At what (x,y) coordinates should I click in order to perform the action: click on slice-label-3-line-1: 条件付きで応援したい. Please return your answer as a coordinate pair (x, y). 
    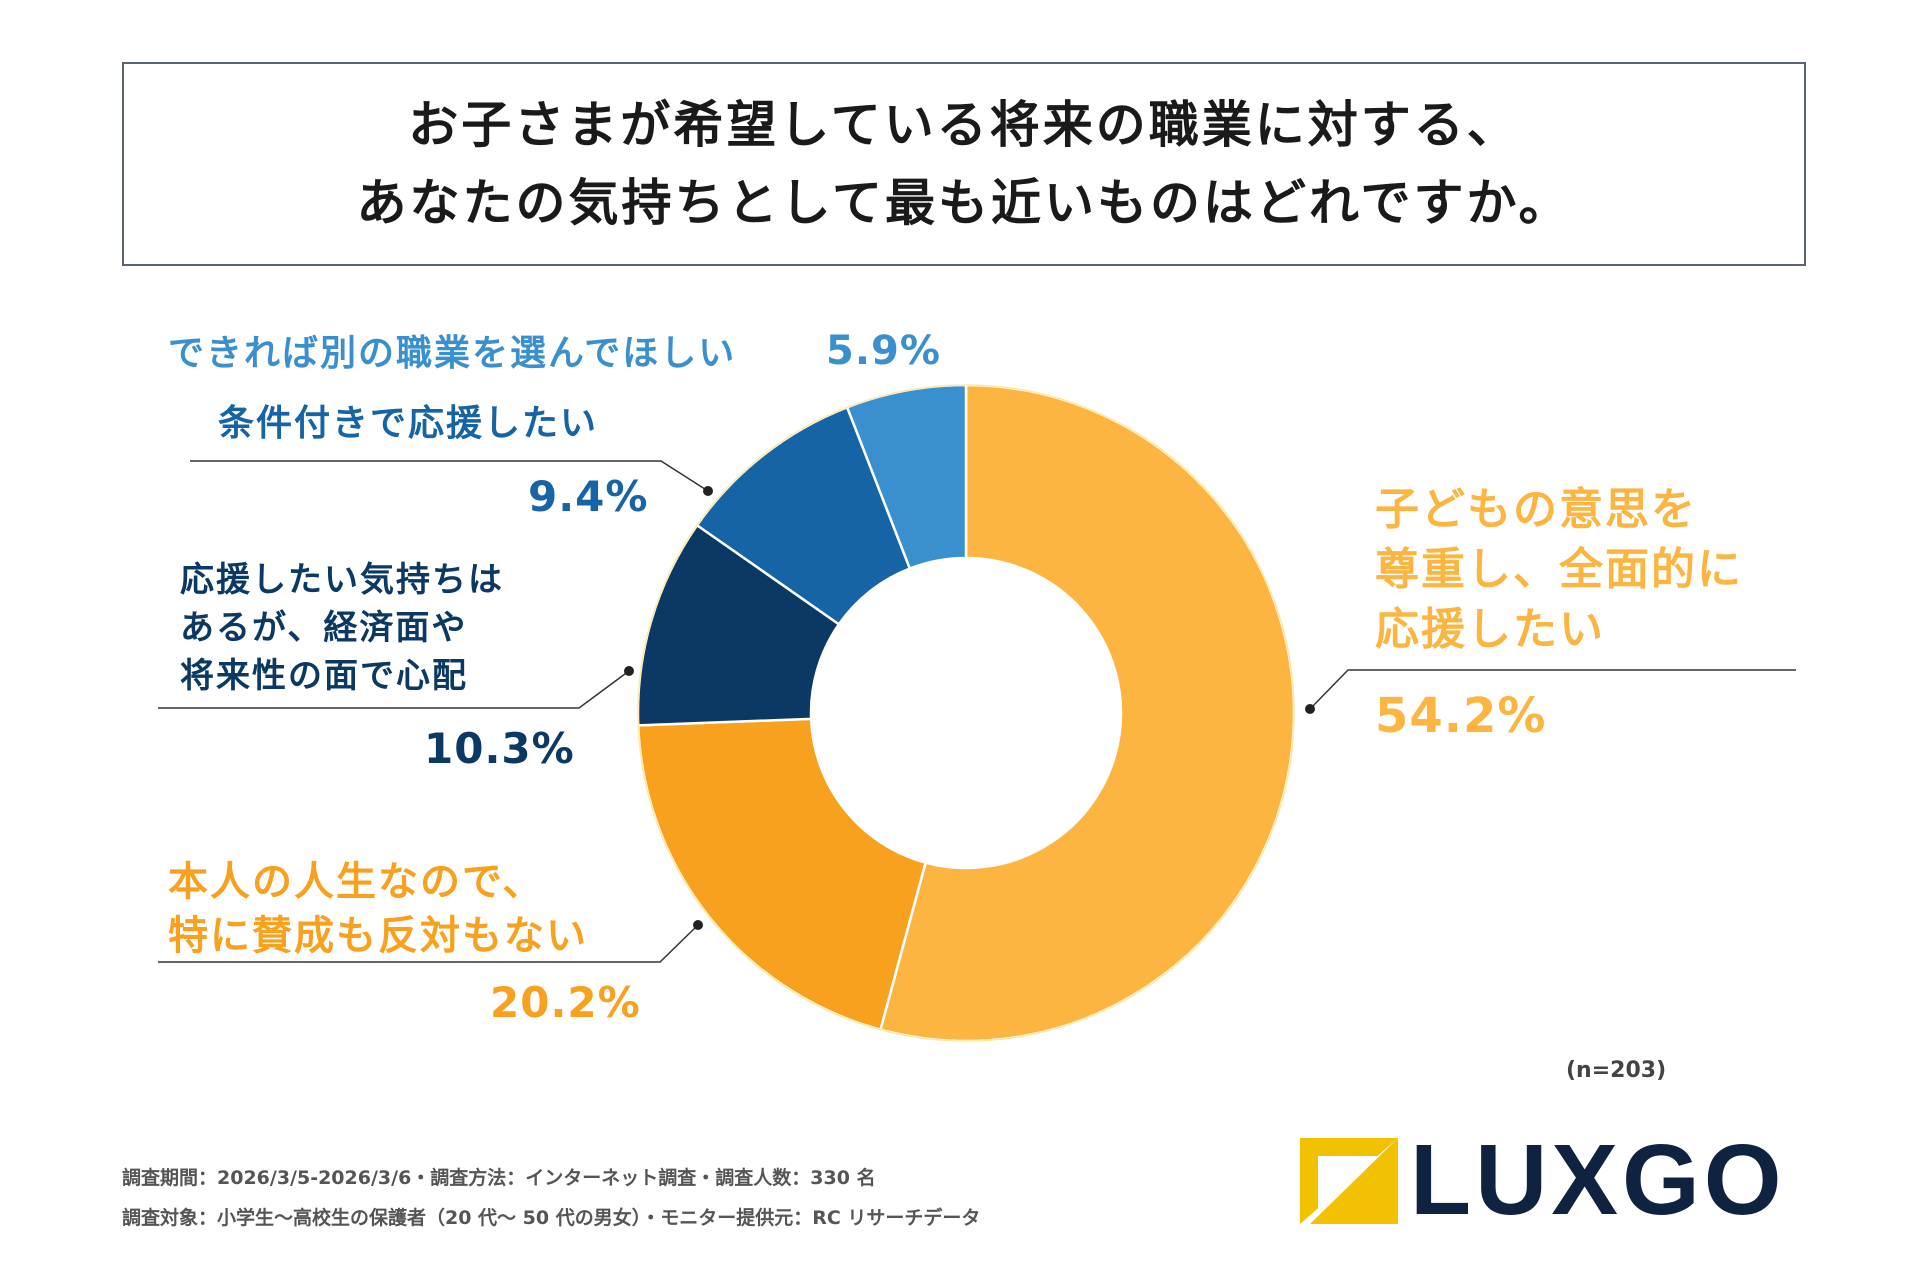
    Looking at the image, I should click on (408, 423).